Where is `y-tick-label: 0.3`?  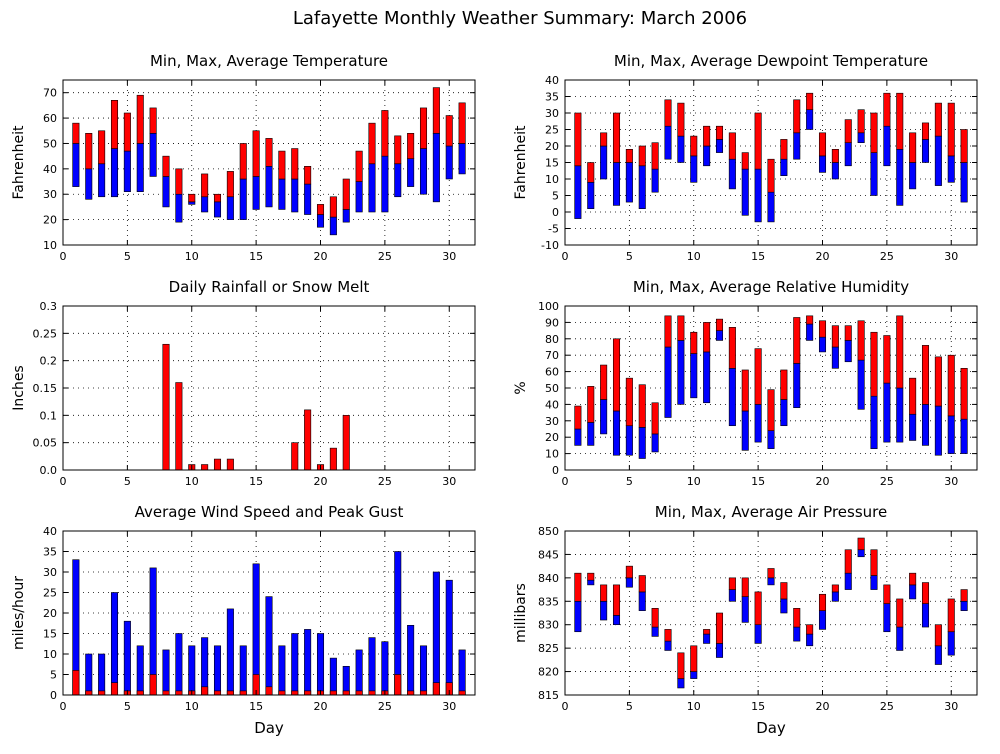
y-tick-label: 0.3 is located at coordinates (49, 306).